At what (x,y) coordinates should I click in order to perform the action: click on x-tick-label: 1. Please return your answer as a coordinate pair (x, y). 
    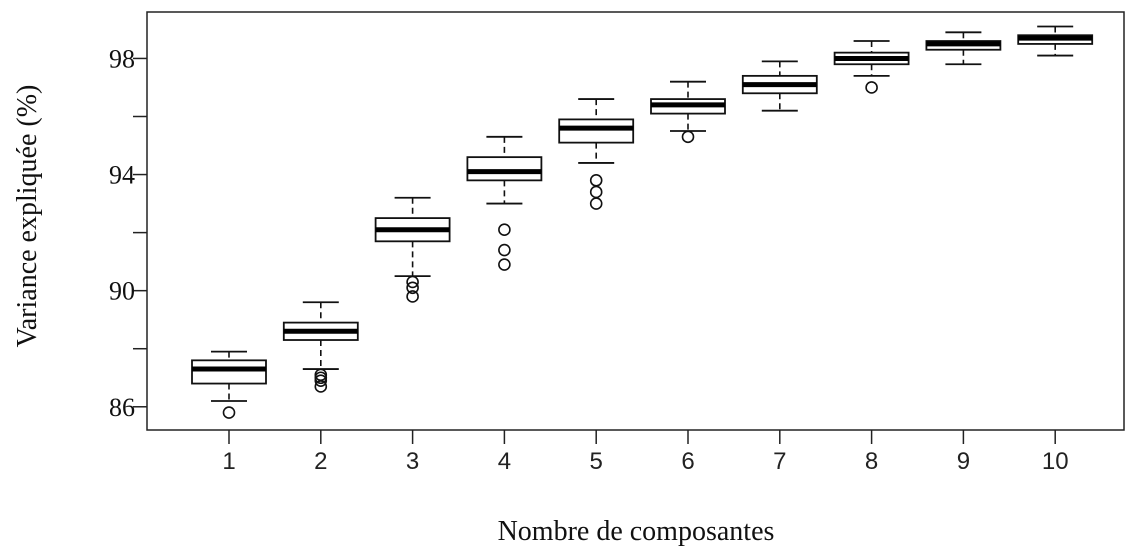
    Looking at the image, I should click on (228, 461).